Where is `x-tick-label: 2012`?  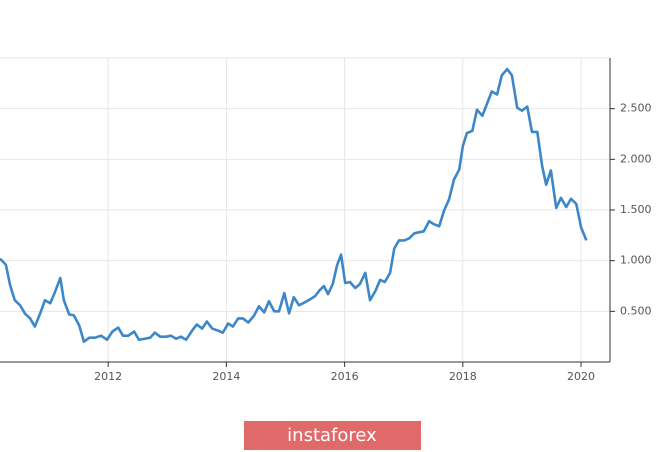 x-tick-label: 2012 is located at coordinates (108, 376).